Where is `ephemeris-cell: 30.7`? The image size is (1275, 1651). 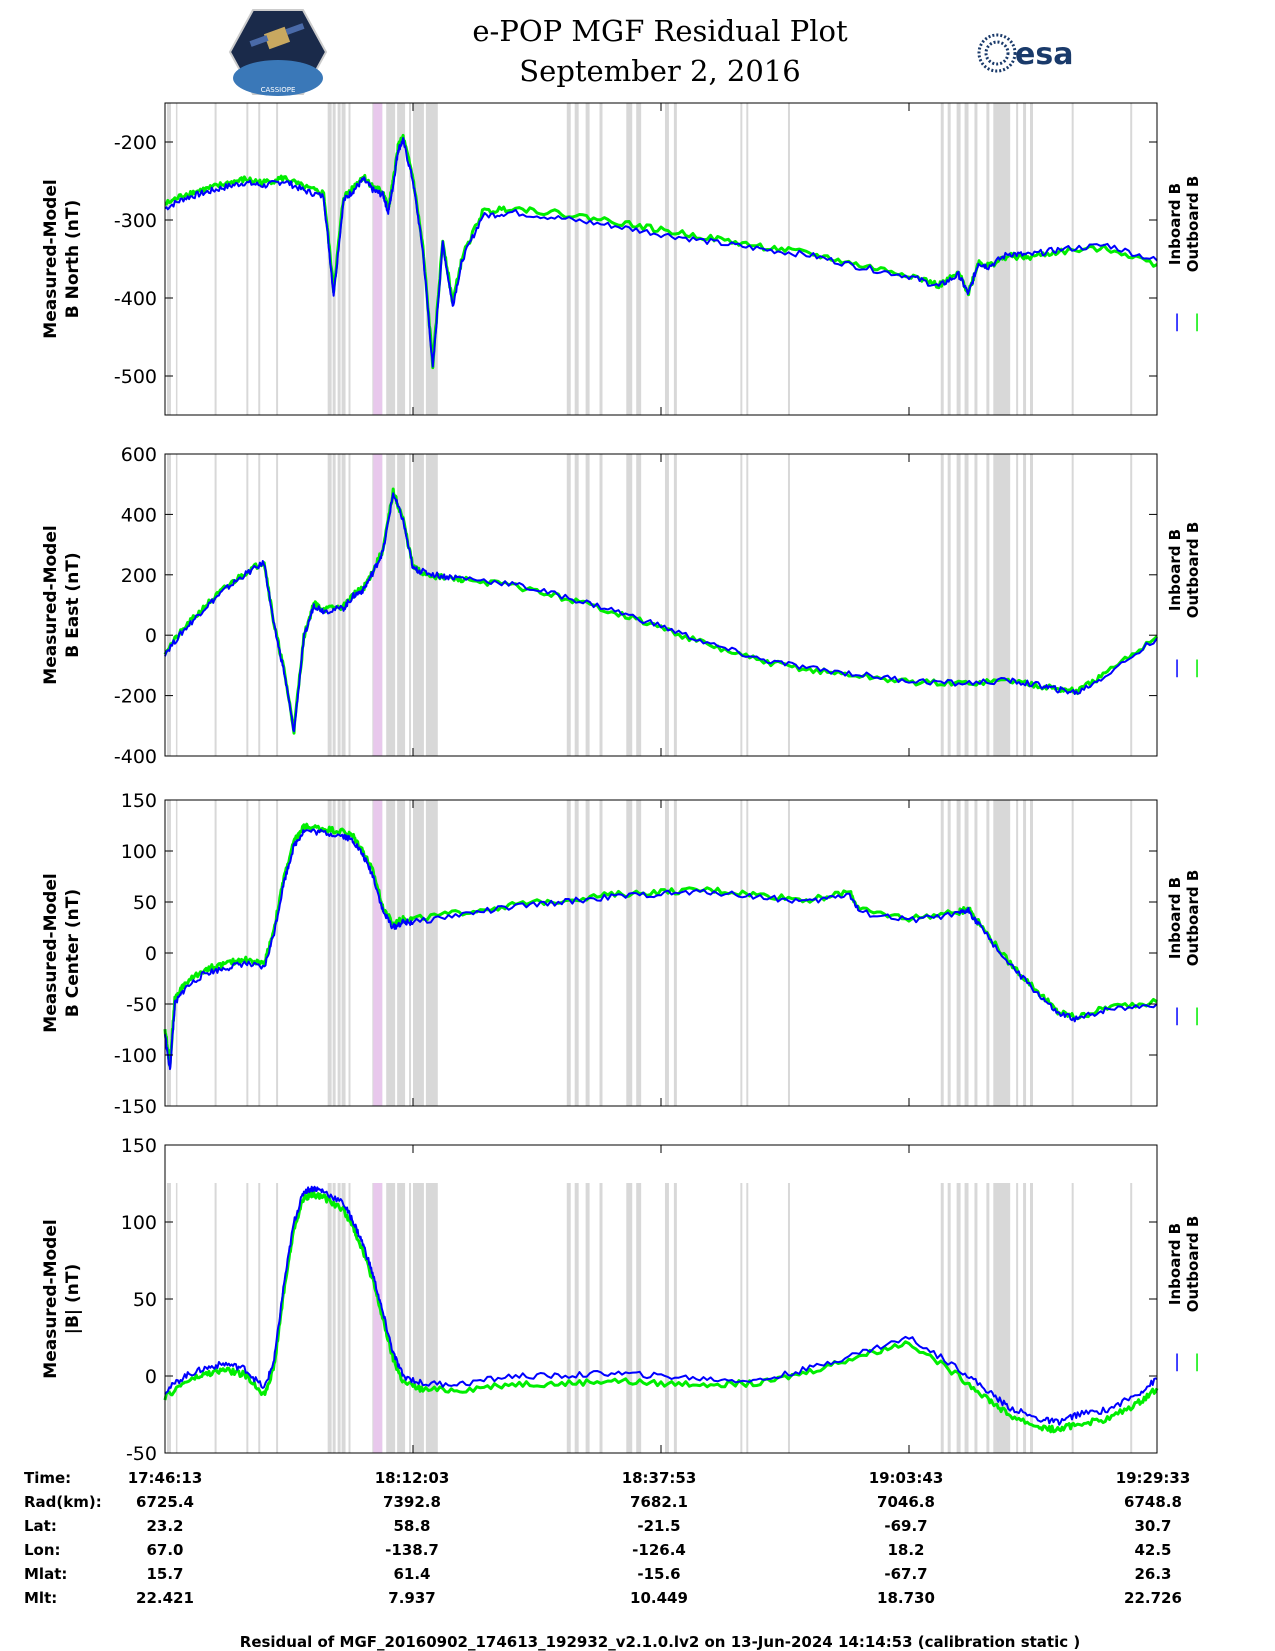 ephemeris-cell: 30.7 is located at coordinates (1153, 1526).